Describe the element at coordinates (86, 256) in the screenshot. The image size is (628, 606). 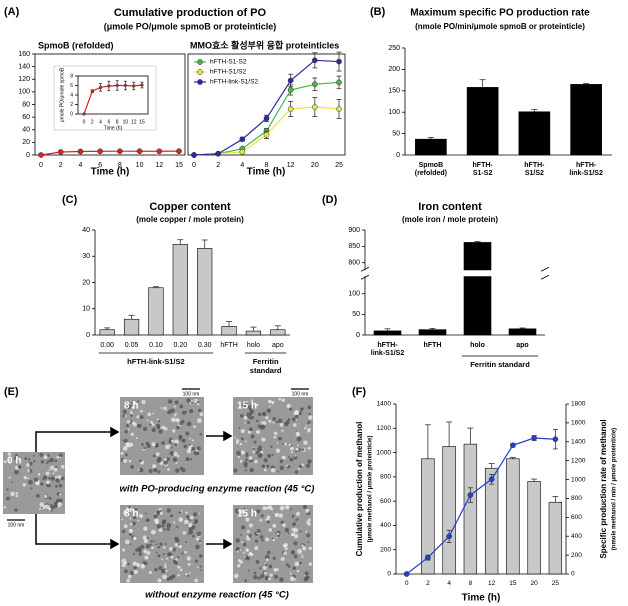
I see `y-tick-label: 30` at that location.